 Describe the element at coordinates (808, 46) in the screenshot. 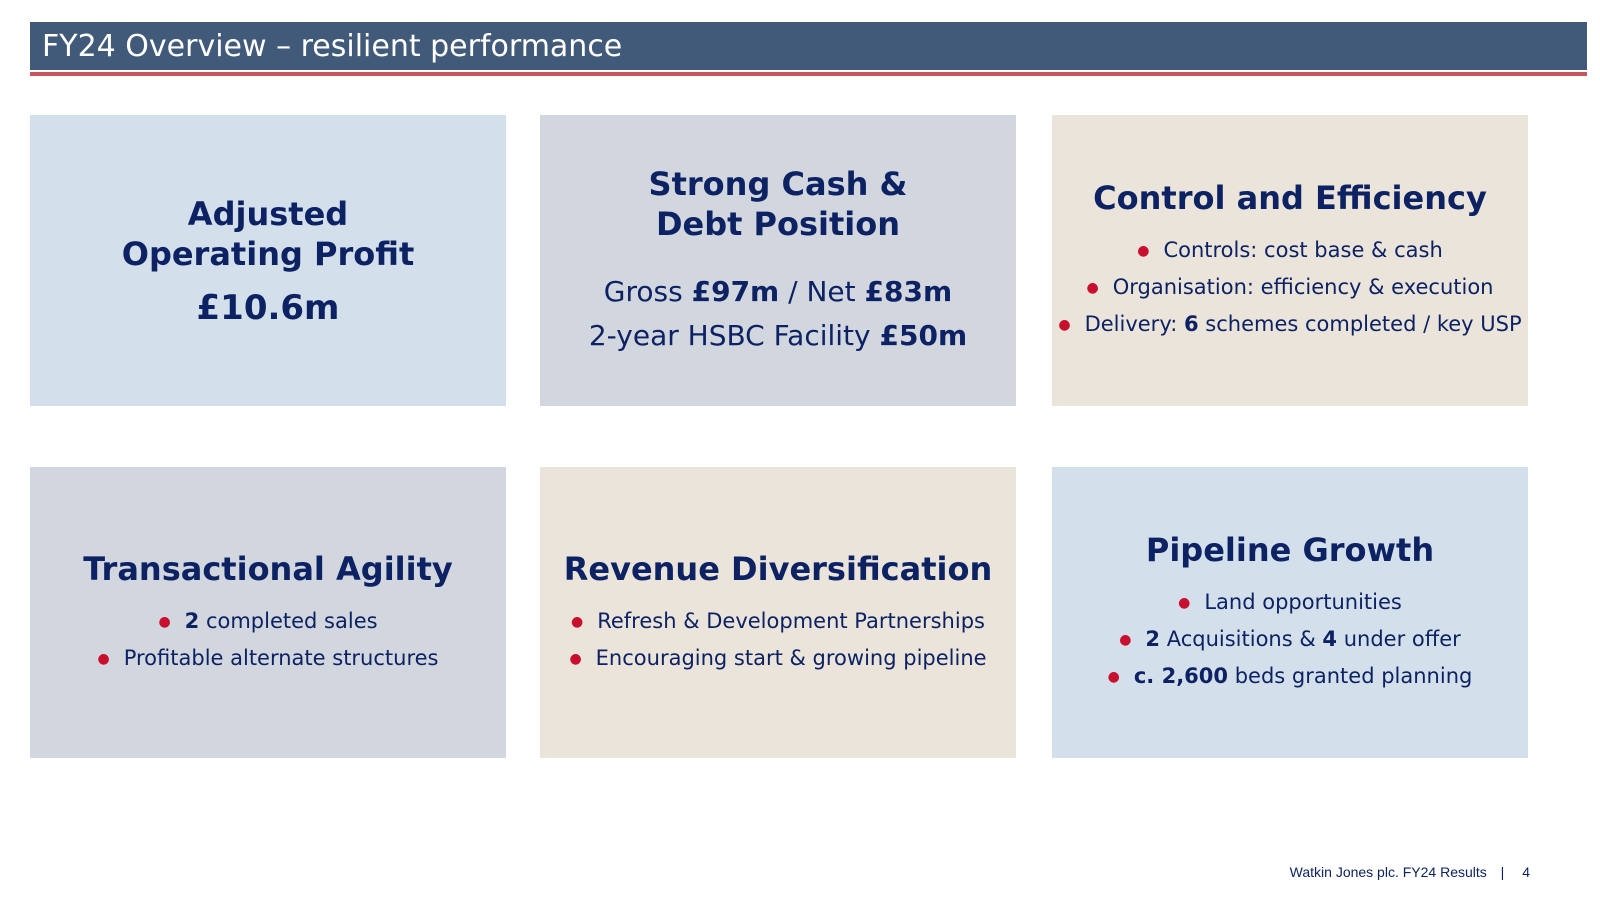

I see `slide-header: FY24 Overview – resilient performance` at that location.